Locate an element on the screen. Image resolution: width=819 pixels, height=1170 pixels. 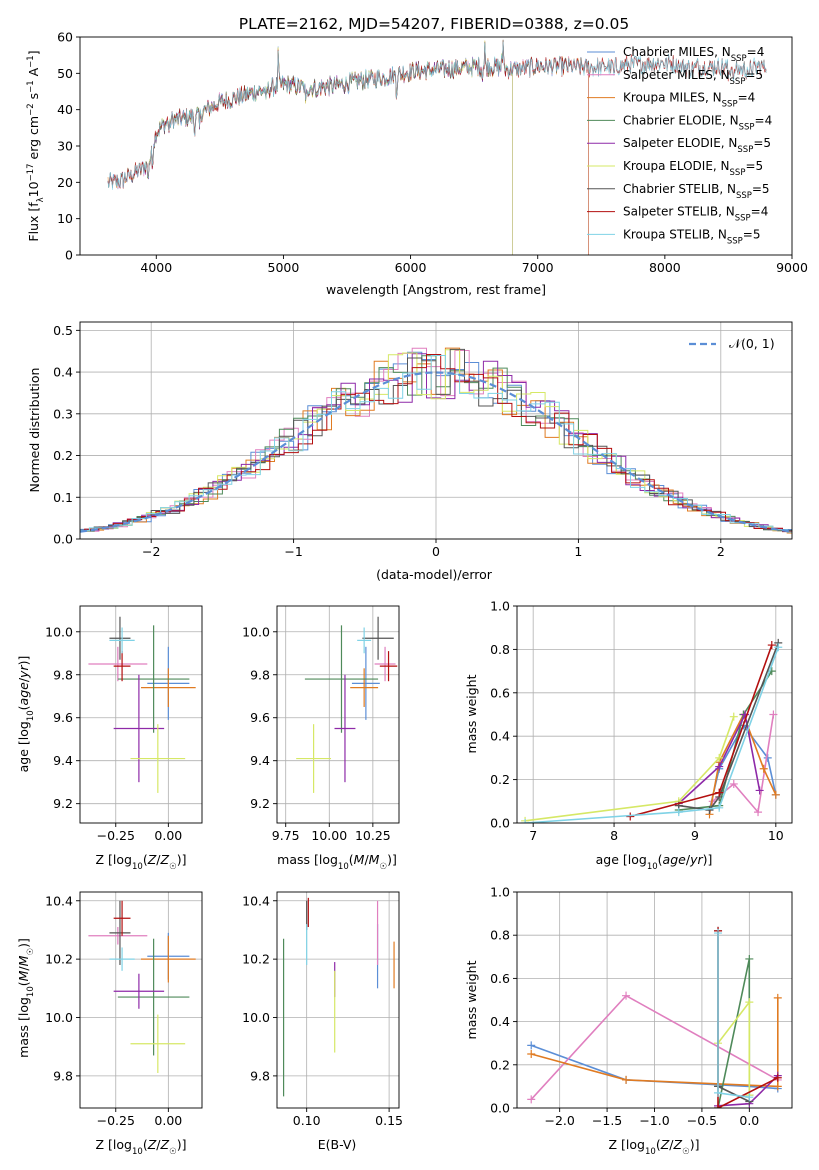
spectrum-line-kroupa-stelib is located at coordinates (437, 116).